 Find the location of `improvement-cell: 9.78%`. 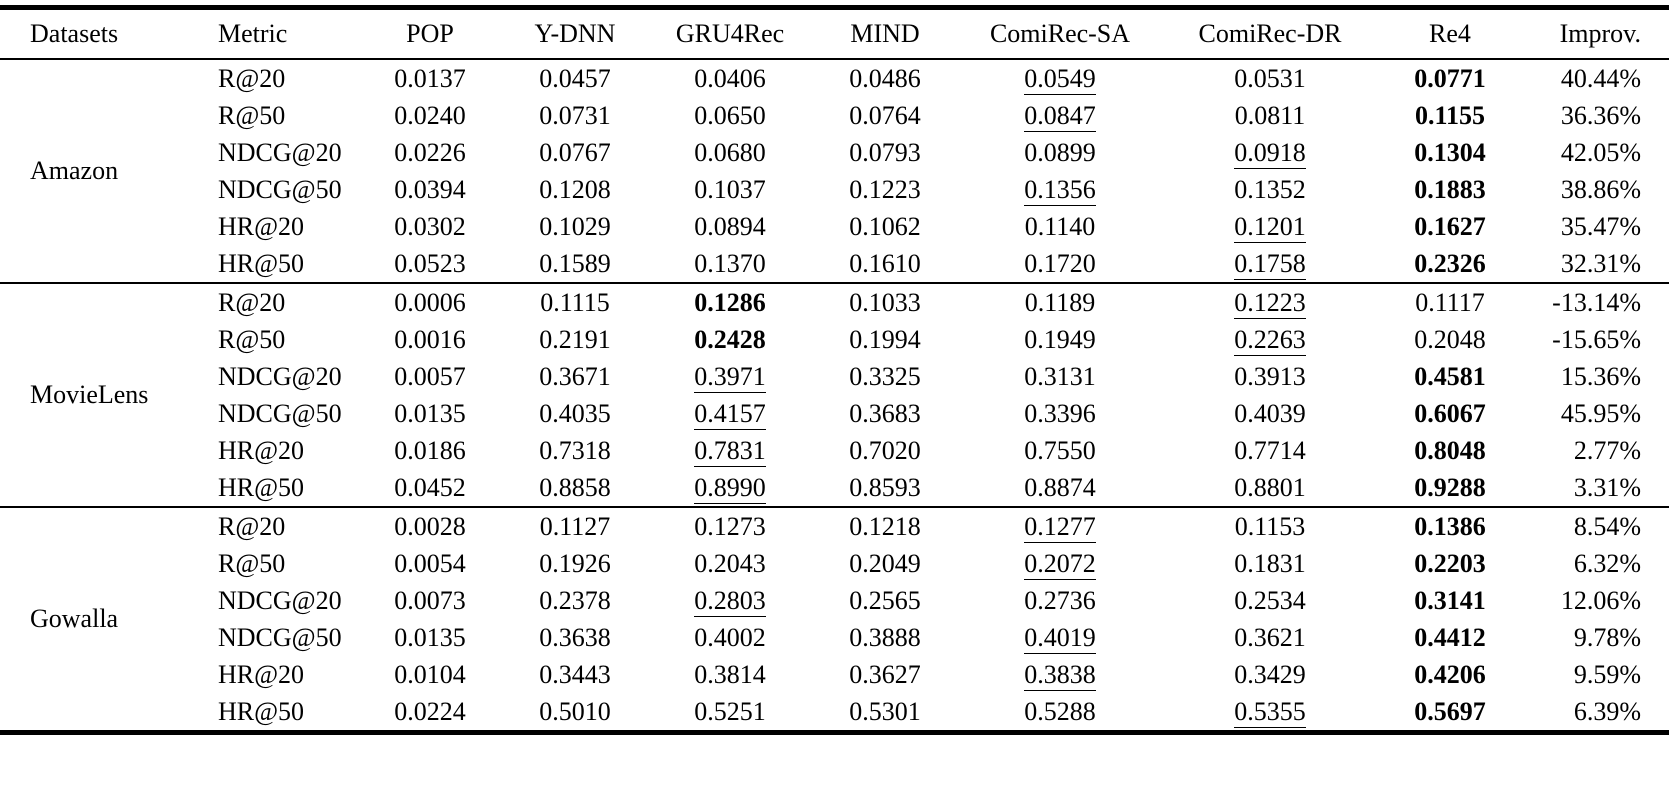

improvement-cell: 9.78% is located at coordinates (1607, 637).